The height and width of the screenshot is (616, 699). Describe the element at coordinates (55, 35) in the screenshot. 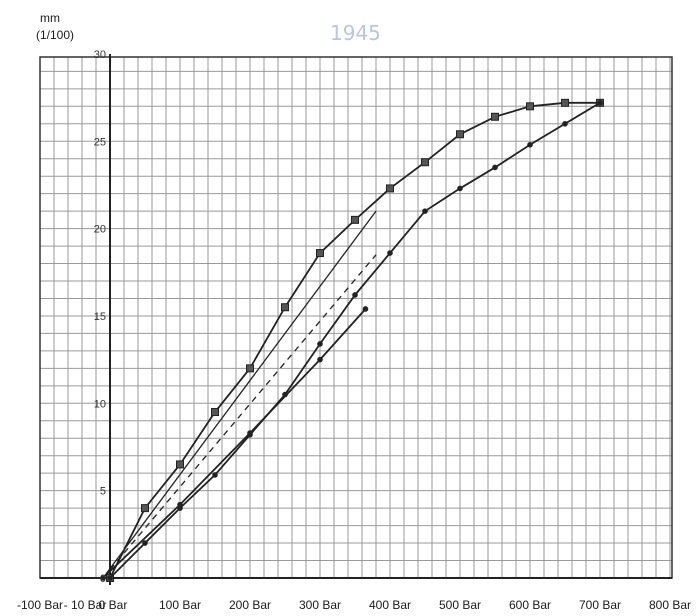

I see `y-unit-scale: (1/100)` at that location.